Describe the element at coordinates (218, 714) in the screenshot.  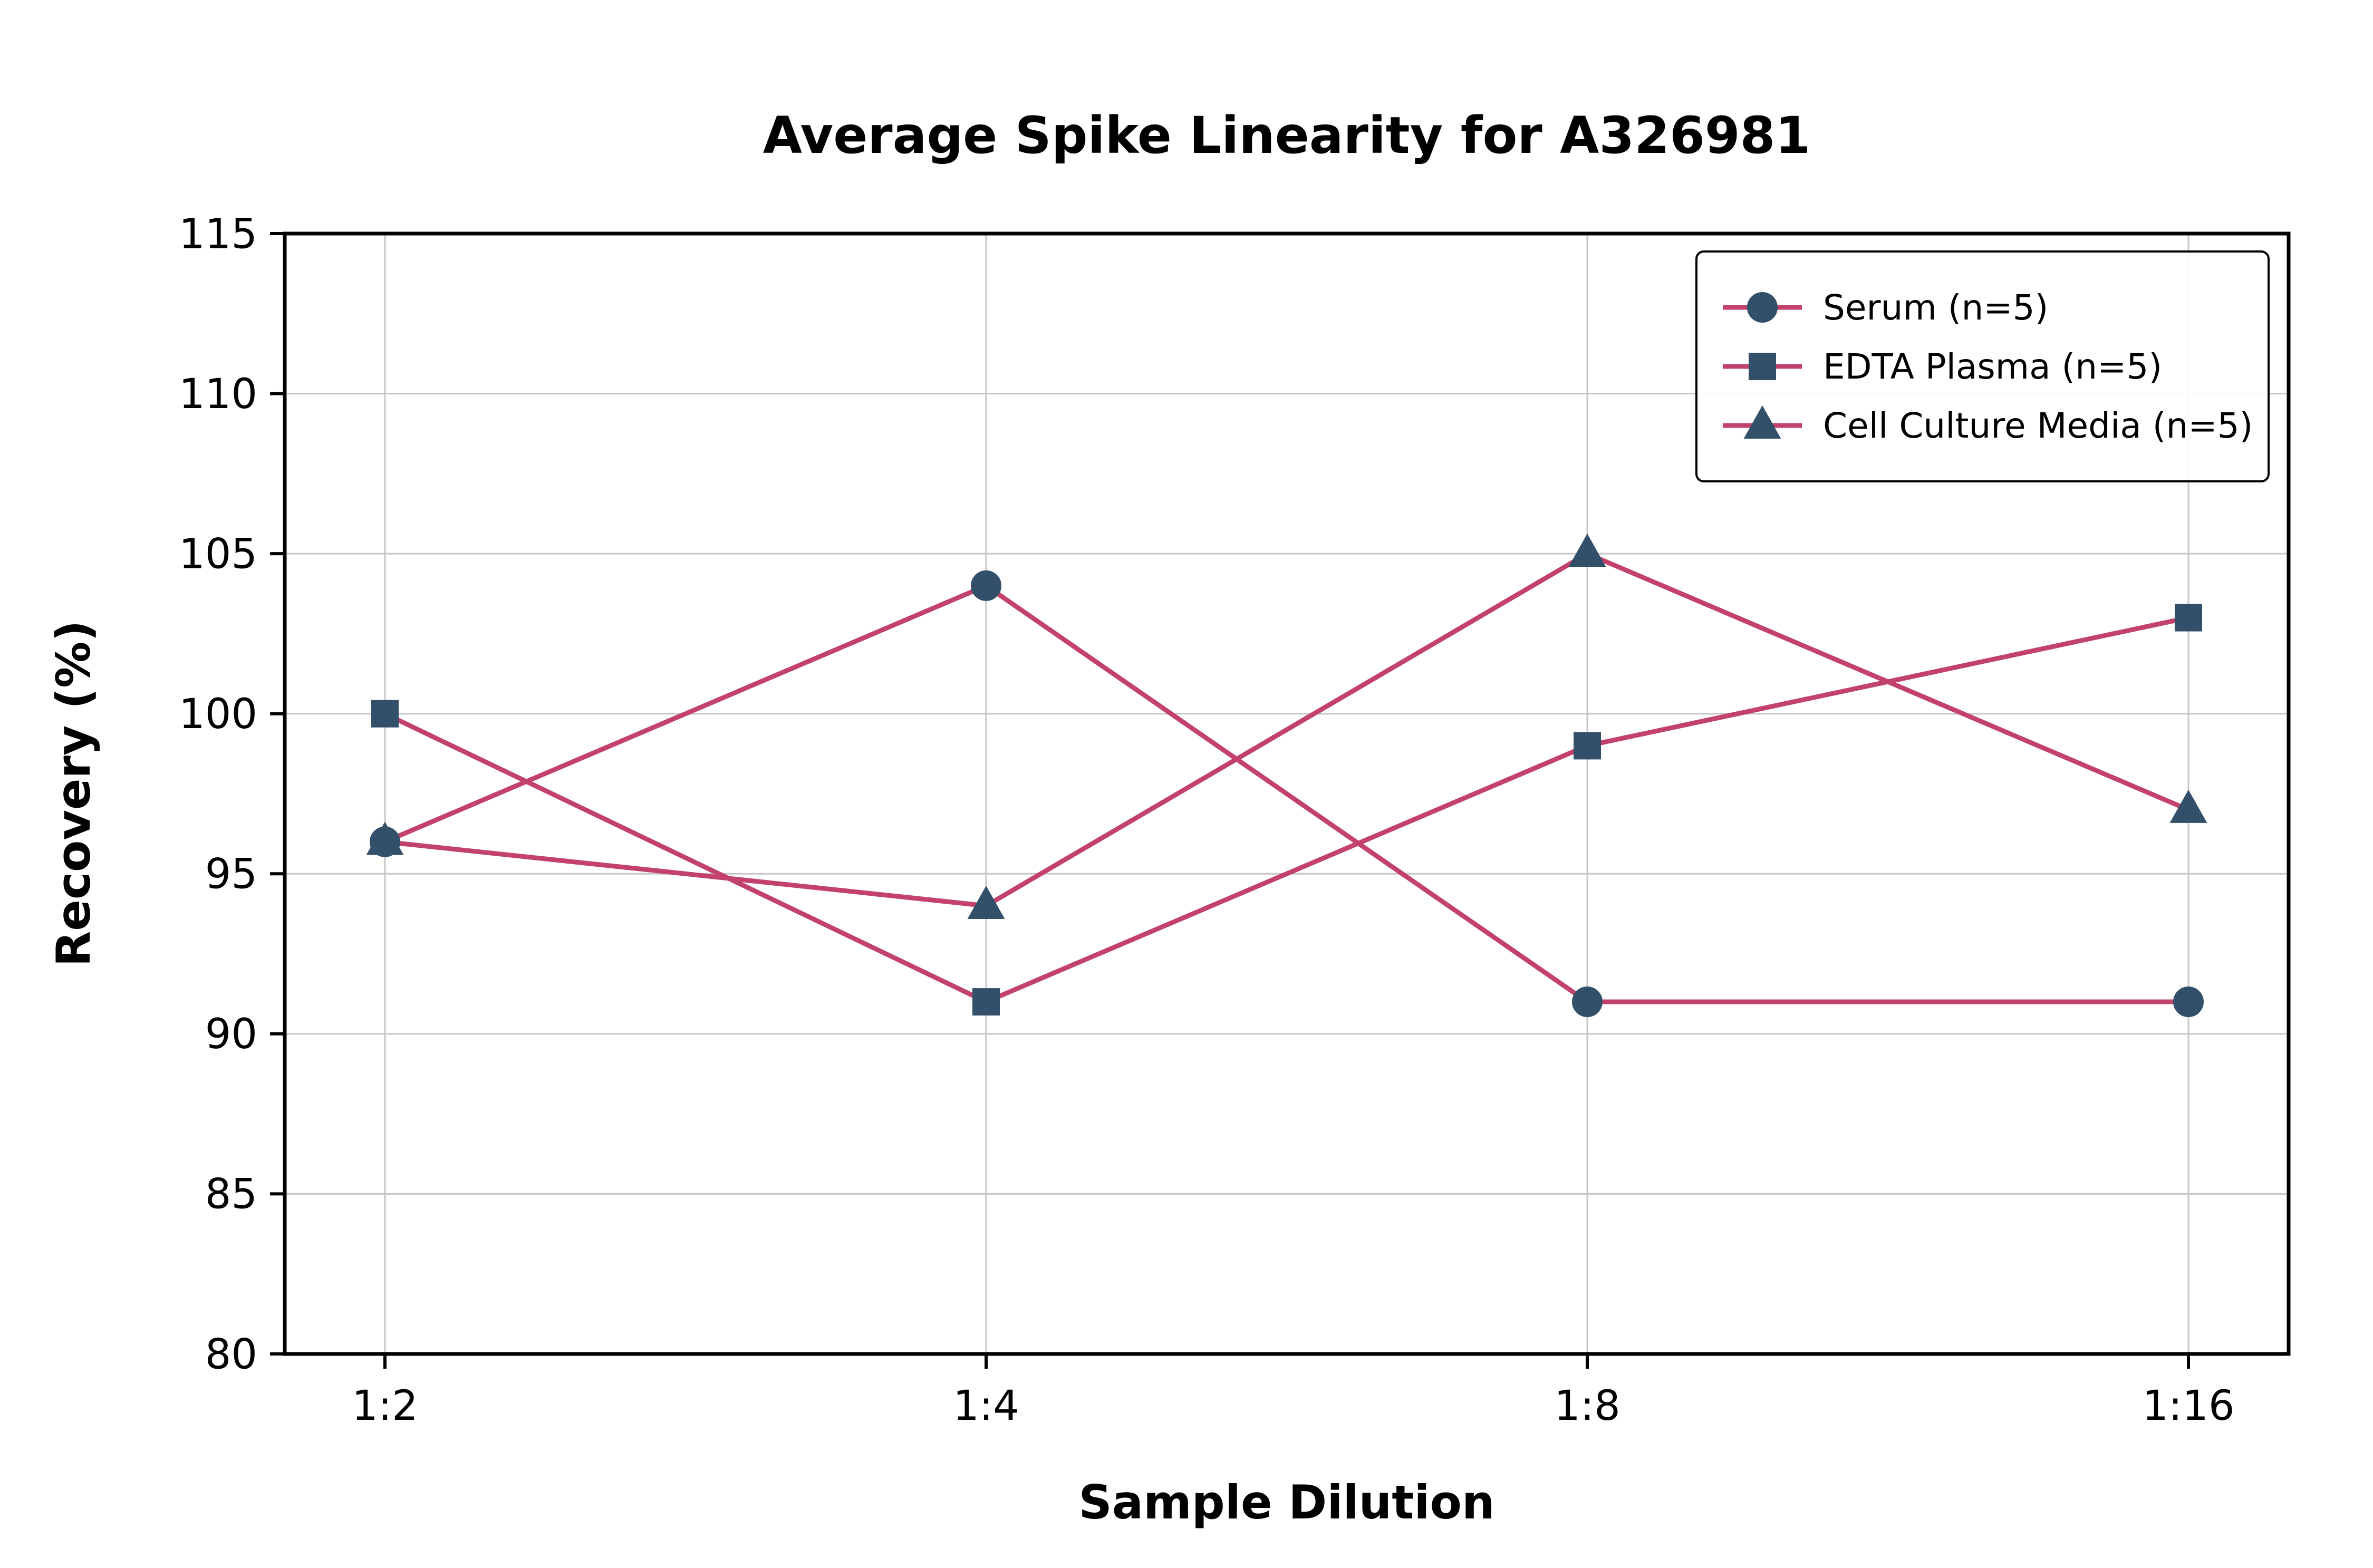
I see `y-tick-label: 100` at that location.